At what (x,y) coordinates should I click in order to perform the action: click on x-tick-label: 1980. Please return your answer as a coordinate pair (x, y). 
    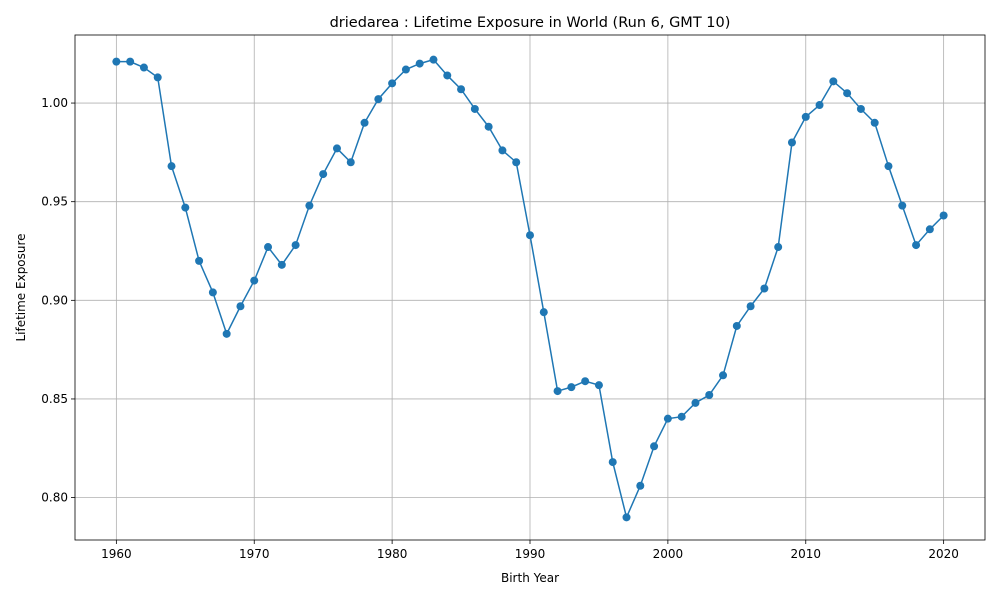
    Looking at the image, I should click on (392, 554).